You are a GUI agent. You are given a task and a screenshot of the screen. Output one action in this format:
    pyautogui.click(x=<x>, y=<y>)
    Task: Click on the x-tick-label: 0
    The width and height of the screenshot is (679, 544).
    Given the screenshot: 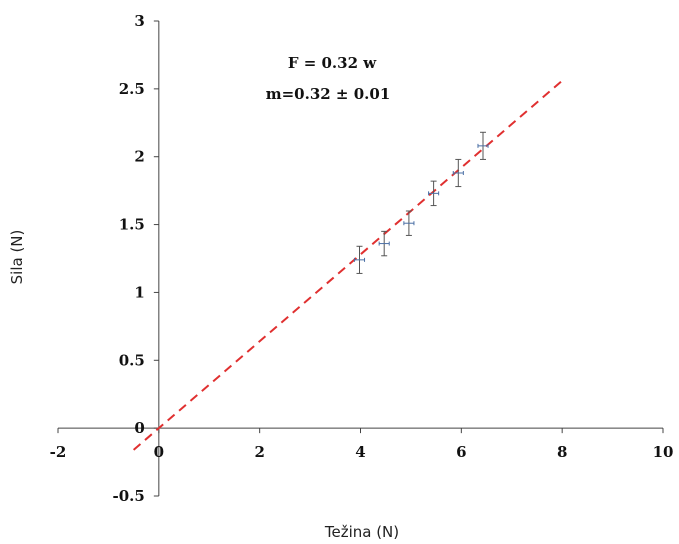 What is the action you would take?
    pyautogui.click(x=159, y=452)
    